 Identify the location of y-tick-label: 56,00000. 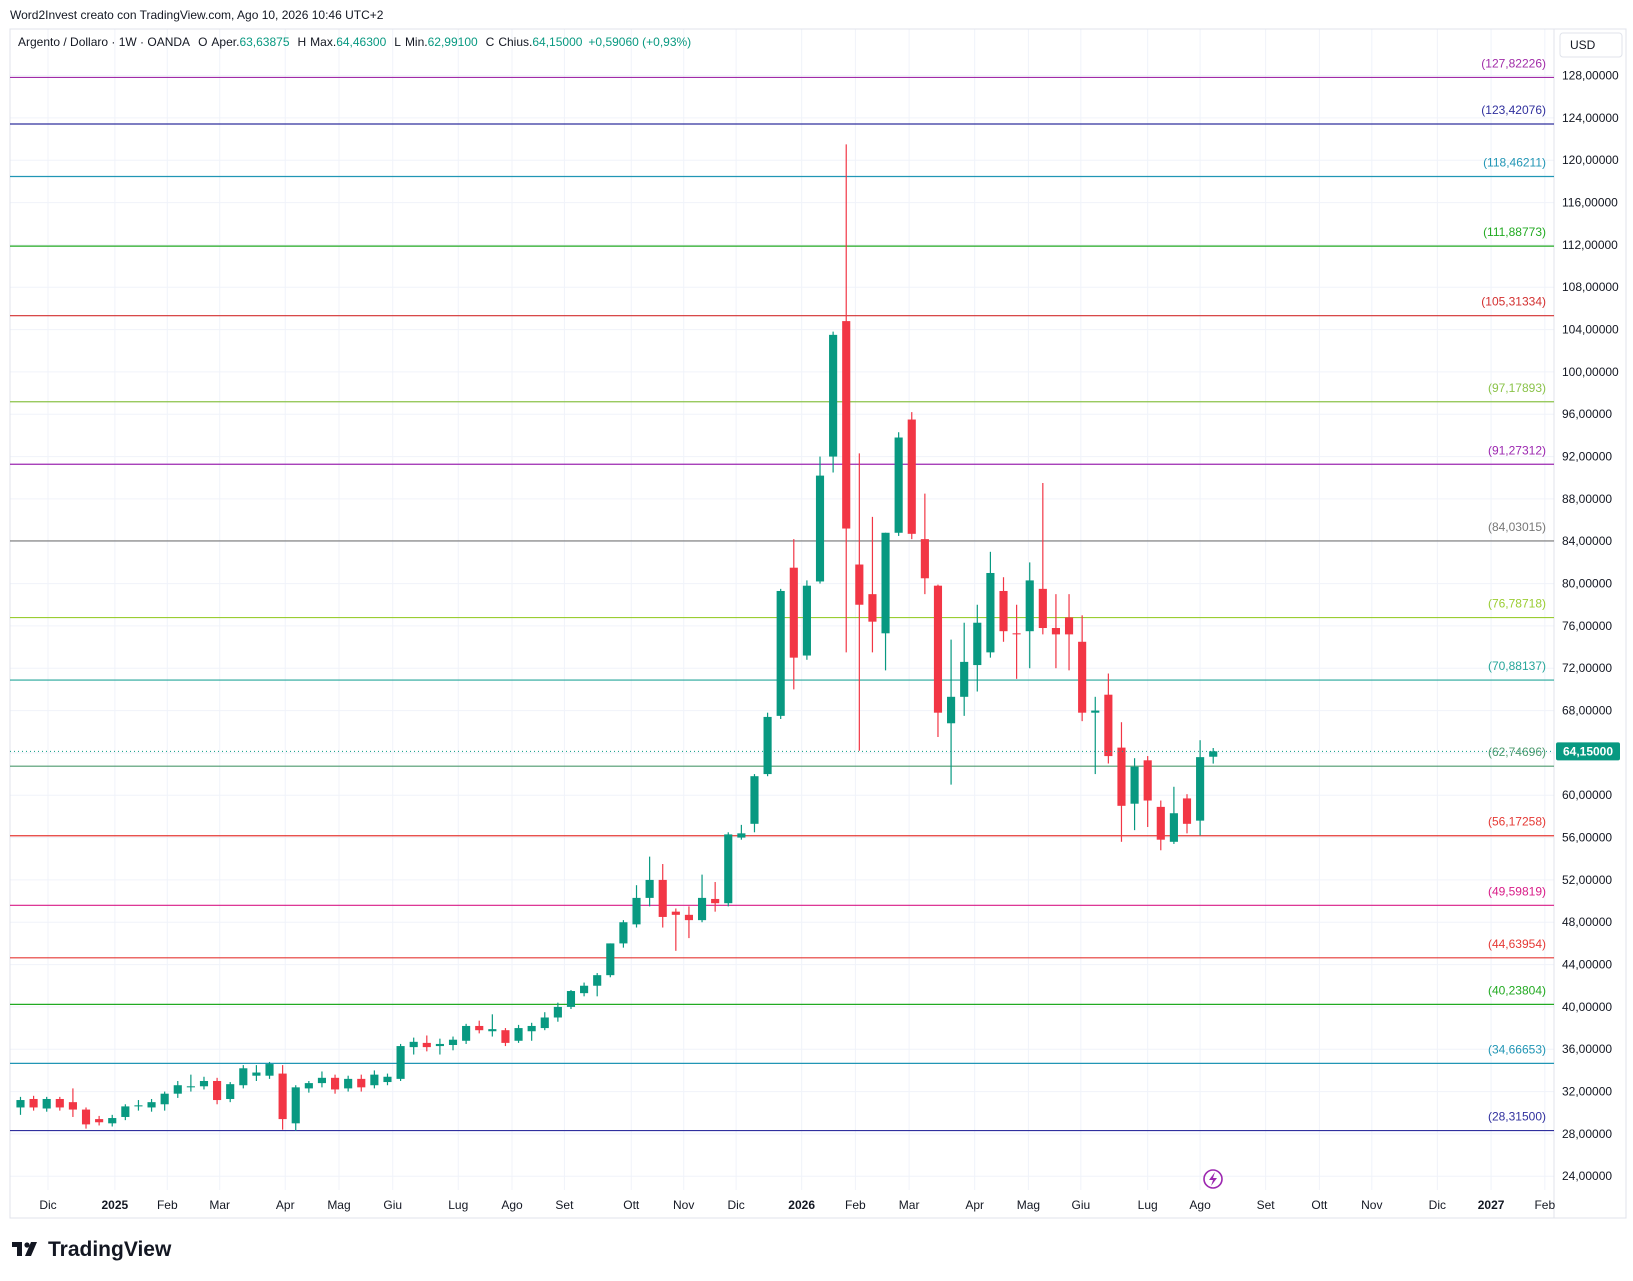
(1587, 838).